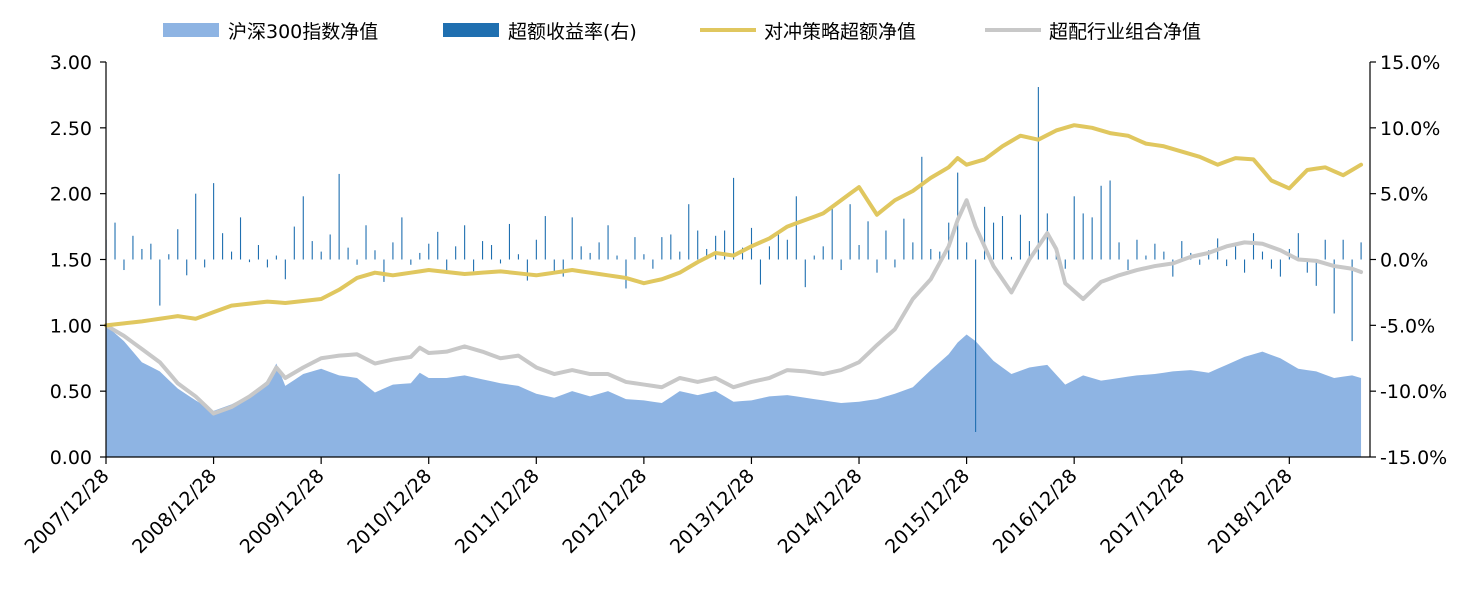  Describe the element at coordinates (71, 326) in the screenshot. I see `y-left-tick-label: 1.00` at that location.